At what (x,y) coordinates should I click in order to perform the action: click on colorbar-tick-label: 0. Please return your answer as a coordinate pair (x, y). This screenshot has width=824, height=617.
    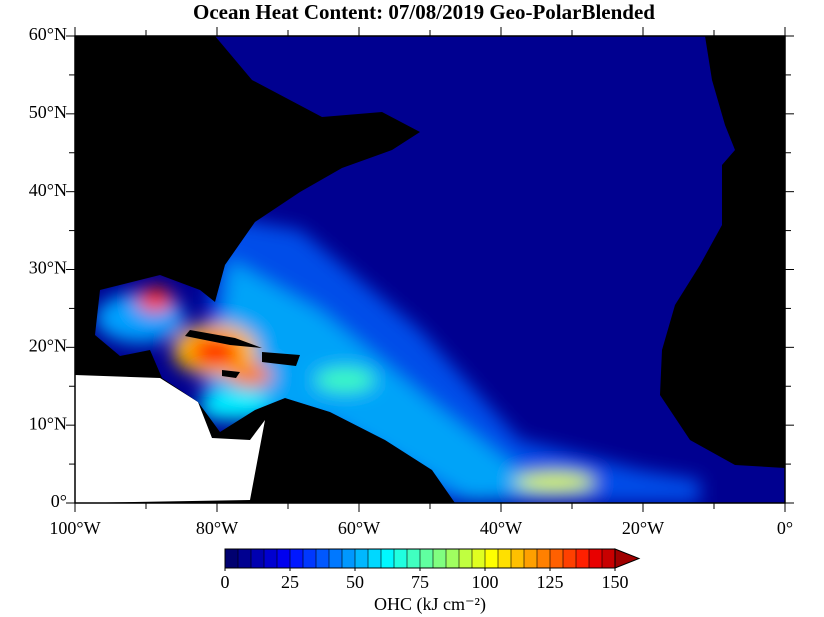
    Looking at the image, I should click on (225, 582).